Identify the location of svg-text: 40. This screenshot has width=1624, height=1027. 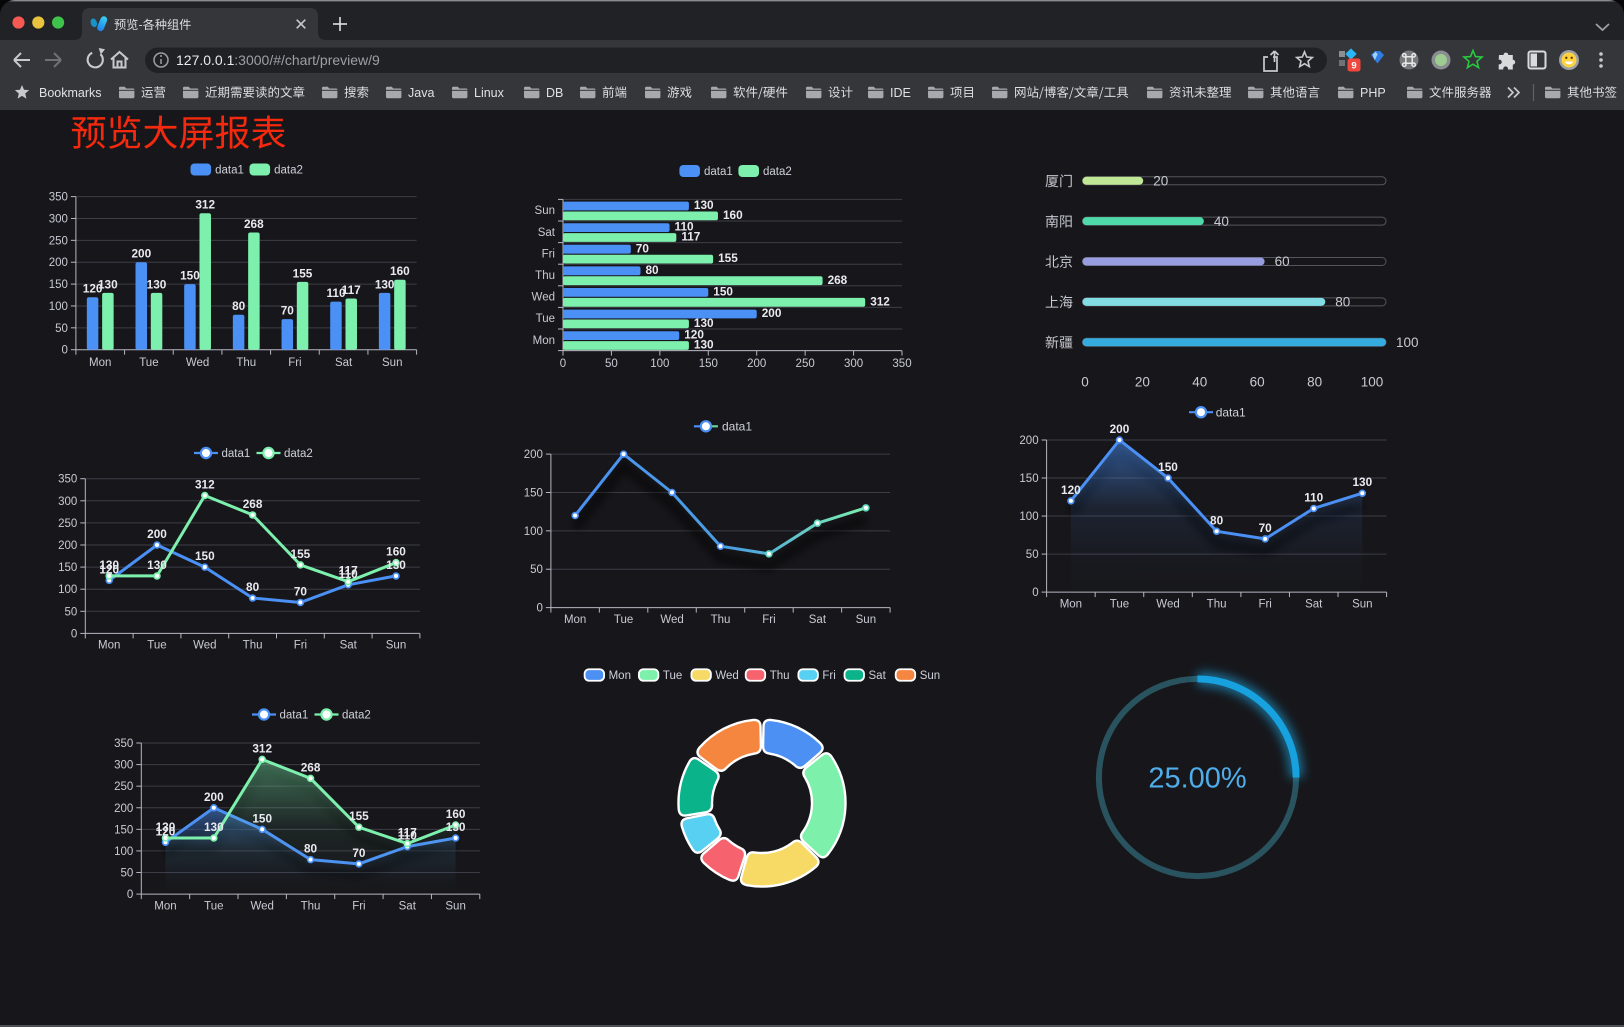
(1221, 221).